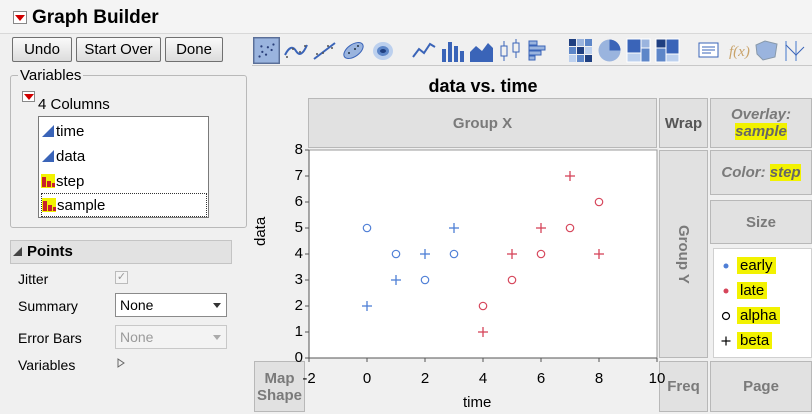 This screenshot has width=812, height=414. Describe the element at coordinates (48, 156) in the screenshot. I see `continuous-icon` at that location.